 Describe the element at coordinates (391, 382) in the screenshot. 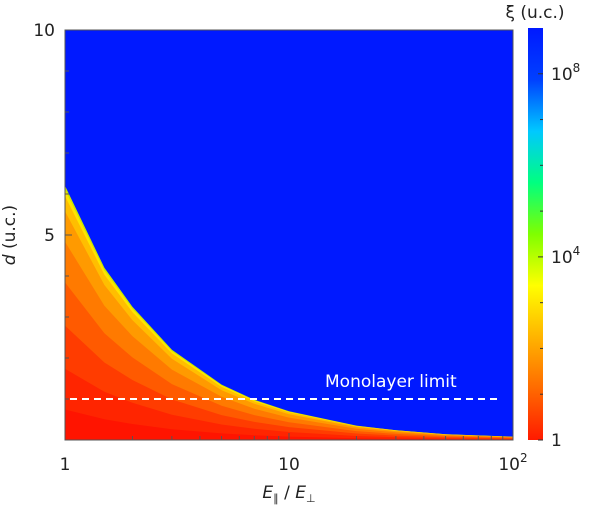

I see `monolayer-limit-label: Monolayer limit` at that location.